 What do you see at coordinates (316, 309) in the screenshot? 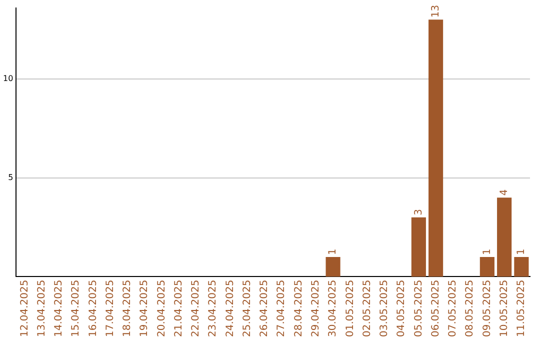
I see `x-tick-label: 29.04.2025` at bounding box center [316, 309].